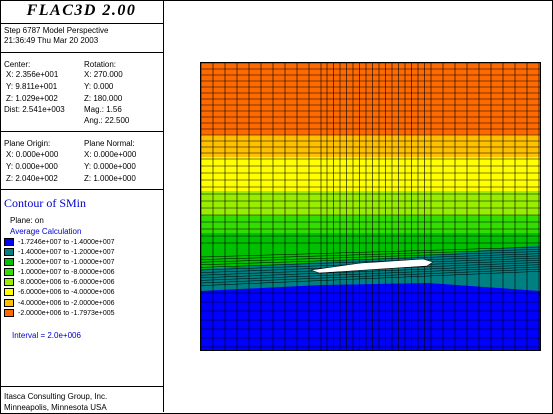  Describe the element at coordinates (66, 313) in the screenshot. I see `legend-label: -2.0000e+006 to -1.7973e+005` at that location.